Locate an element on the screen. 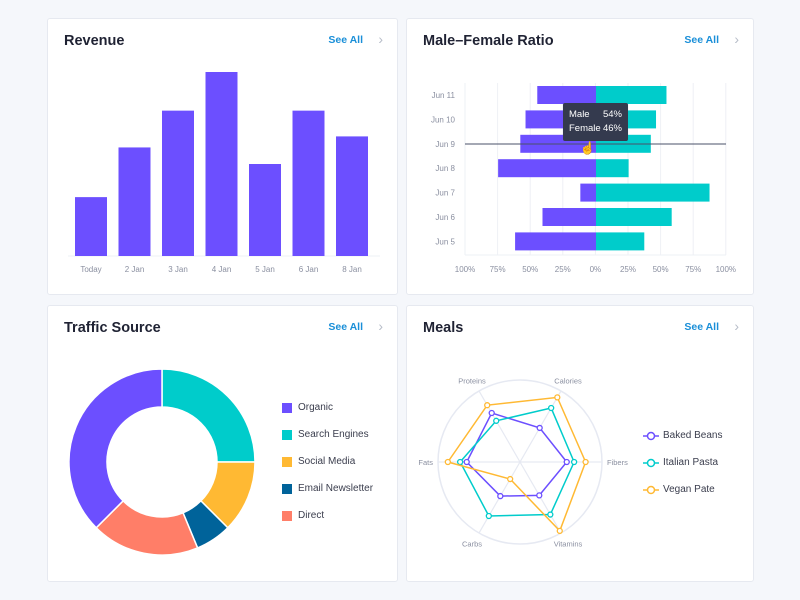 The width and height of the screenshot is (800, 600). traffic-see-all-link: See All is located at coordinates (345, 327).